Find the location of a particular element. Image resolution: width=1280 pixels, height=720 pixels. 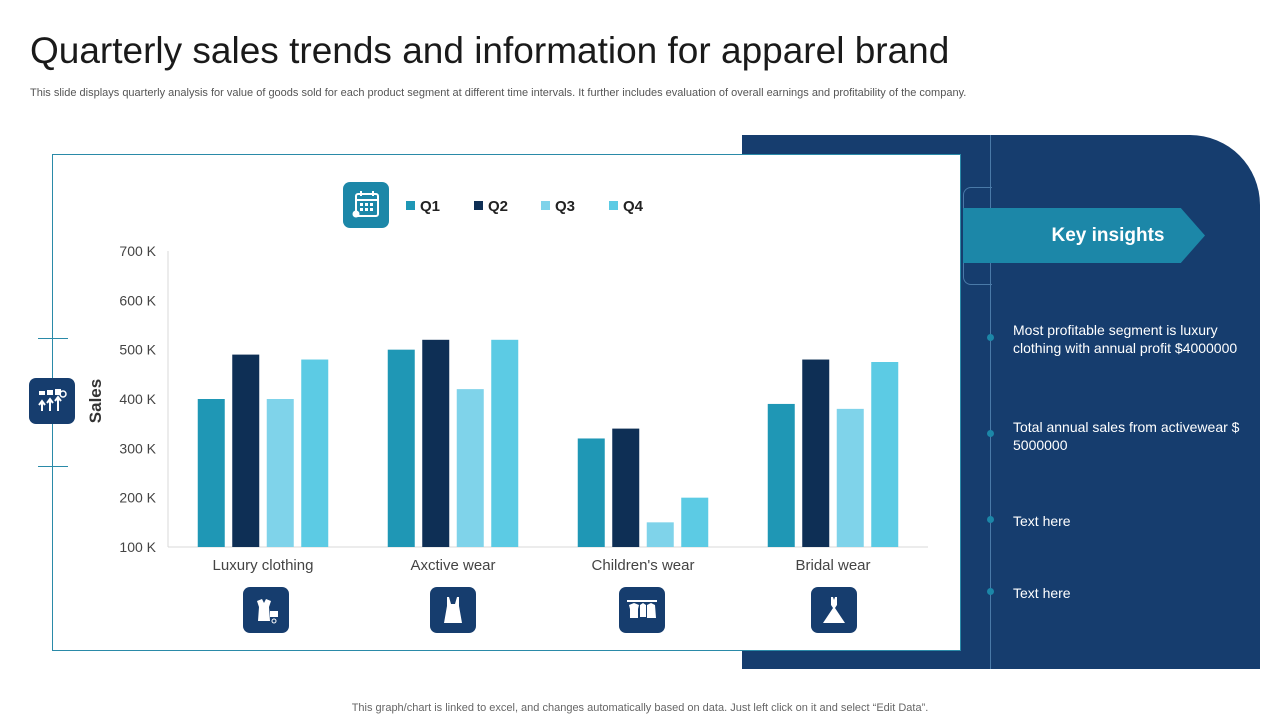

childrens-wear-icon is located at coordinates (642, 610).